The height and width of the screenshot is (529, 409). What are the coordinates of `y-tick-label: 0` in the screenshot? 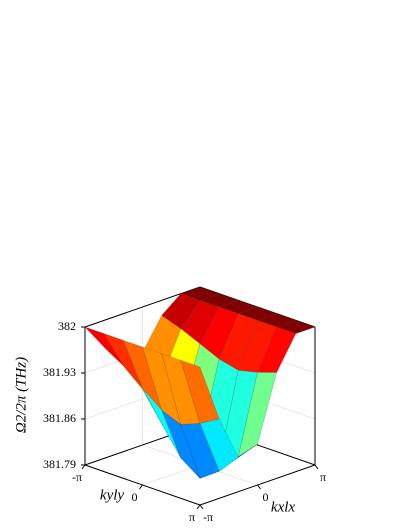 It's located at (135, 497).